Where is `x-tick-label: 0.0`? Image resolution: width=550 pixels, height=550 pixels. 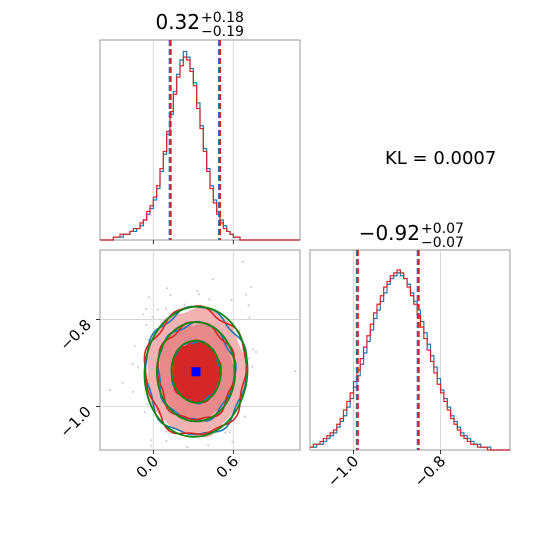
x-tick-label: 0.0 is located at coordinates (148, 467).